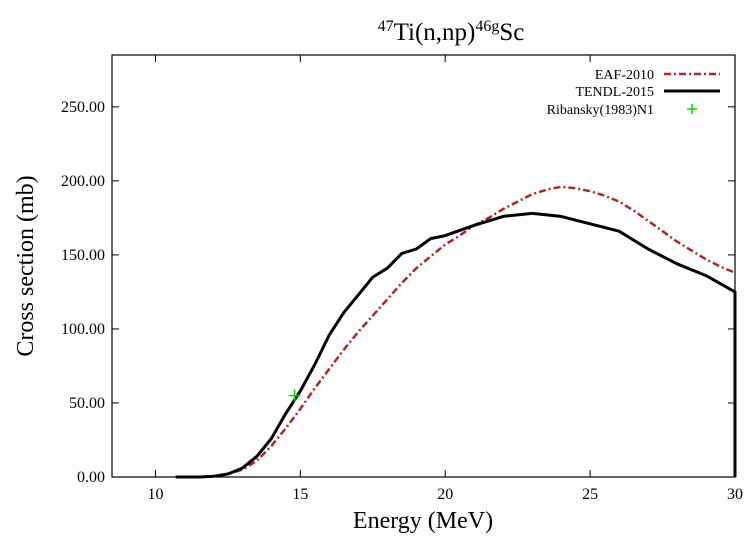 The height and width of the screenshot is (536, 752). What do you see at coordinates (294, 395) in the screenshot?
I see `data-point-ribansky-1983-n1` at bounding box center [294, 395].